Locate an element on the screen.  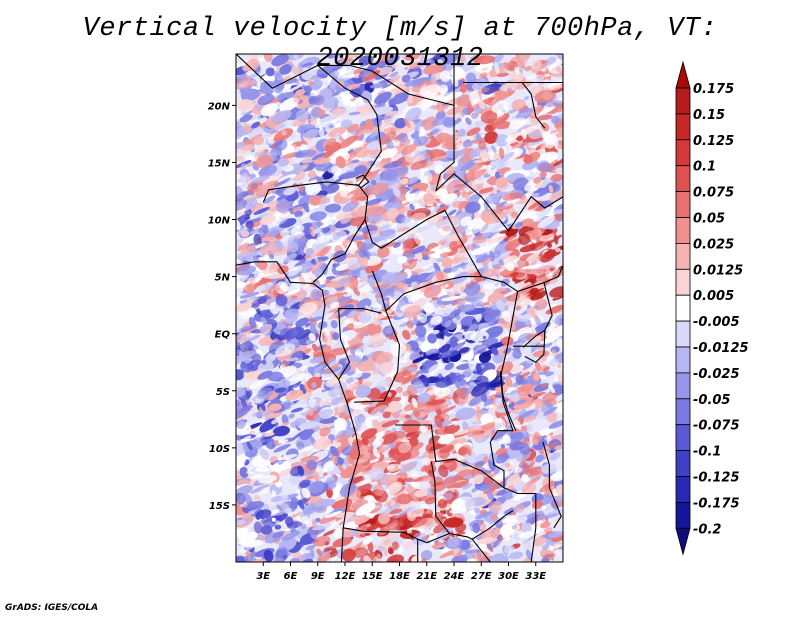
grads-credit: GrADS: IGES/COLA is located at coordinates (52, 608).